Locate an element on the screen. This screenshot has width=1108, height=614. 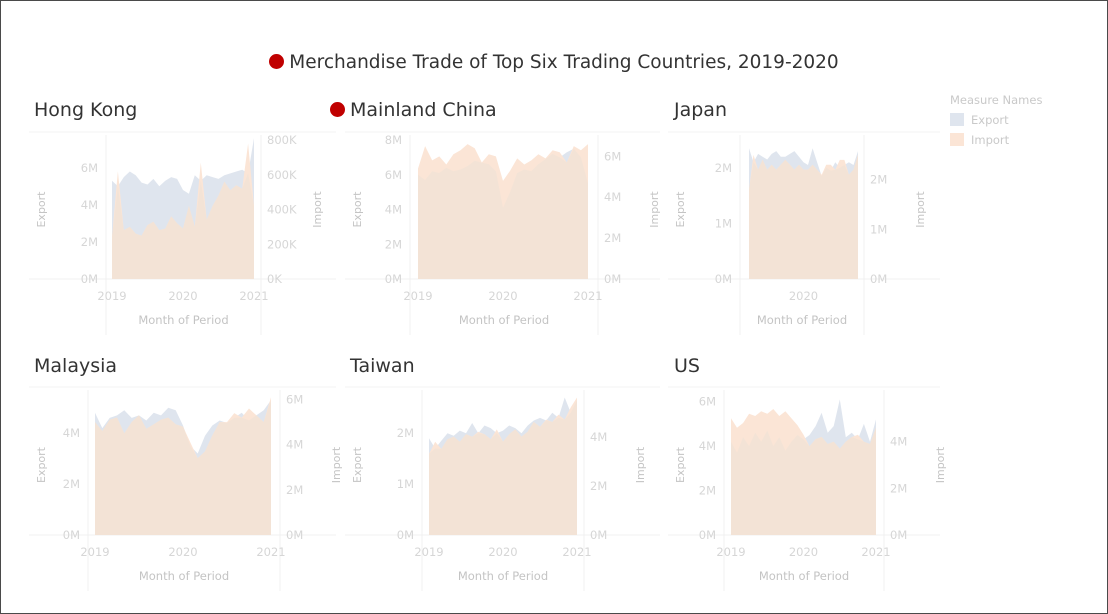
legend-title: Measure Names is located at coordinates (996, 100).